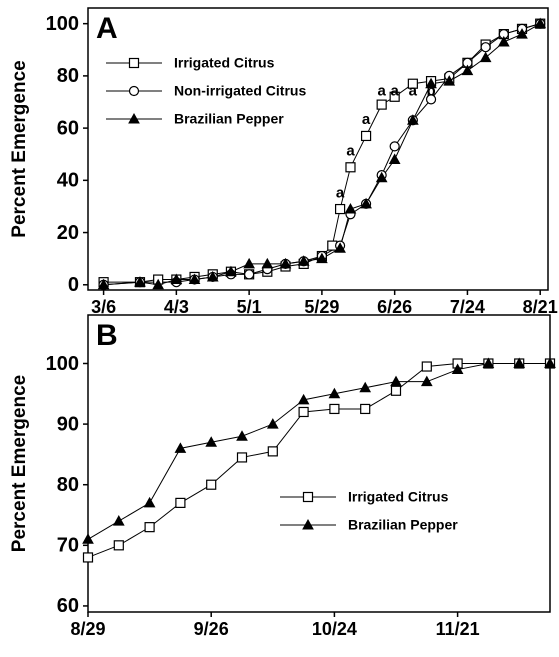  Describe the element at coordinates (394, 307) in the screenshot. I see `x-tick-label: 6/26` at that location.